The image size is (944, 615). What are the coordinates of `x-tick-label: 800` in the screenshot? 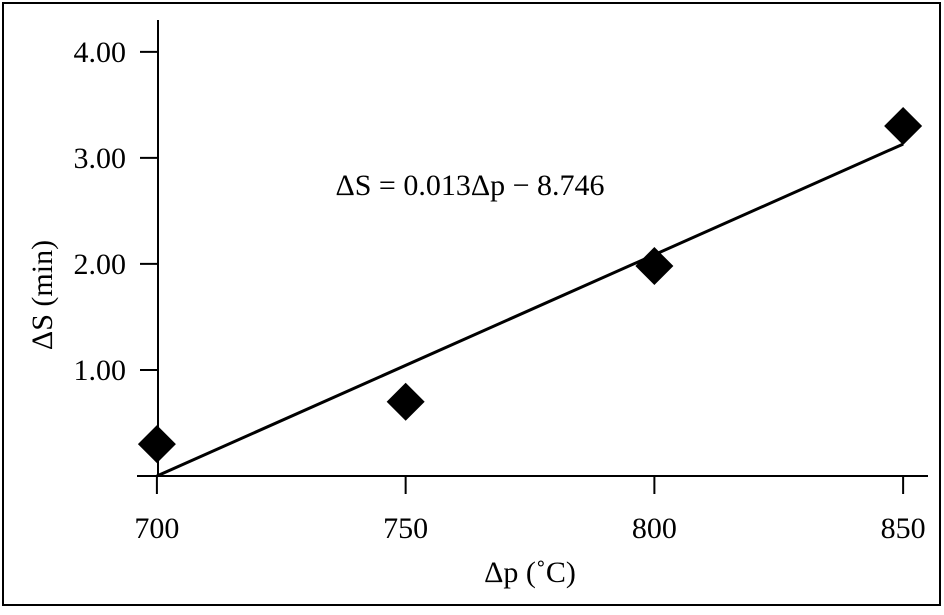 It's located at (654, 528).